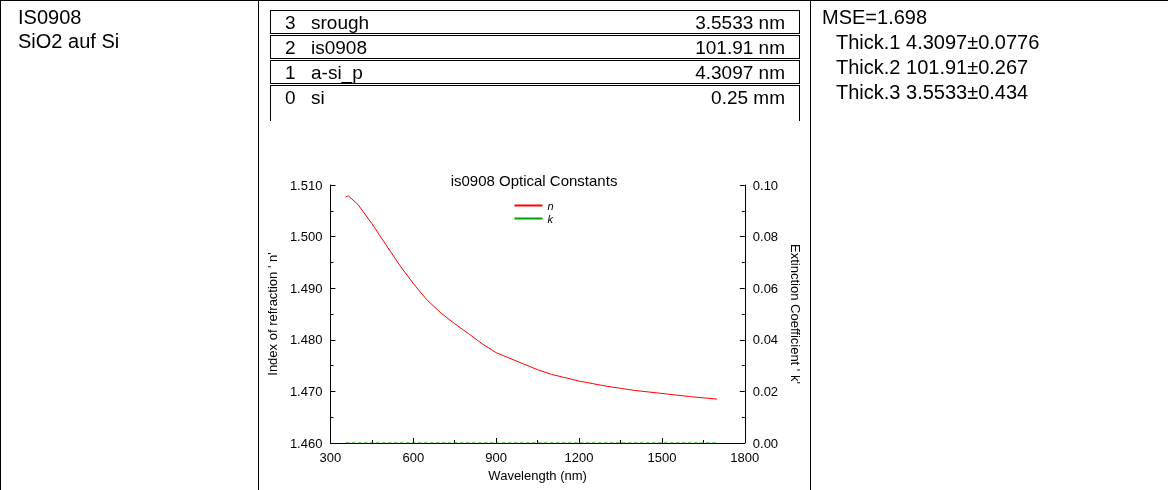 The image size is (1168, 490). I want to click on text: is0908, so click(339, 48).